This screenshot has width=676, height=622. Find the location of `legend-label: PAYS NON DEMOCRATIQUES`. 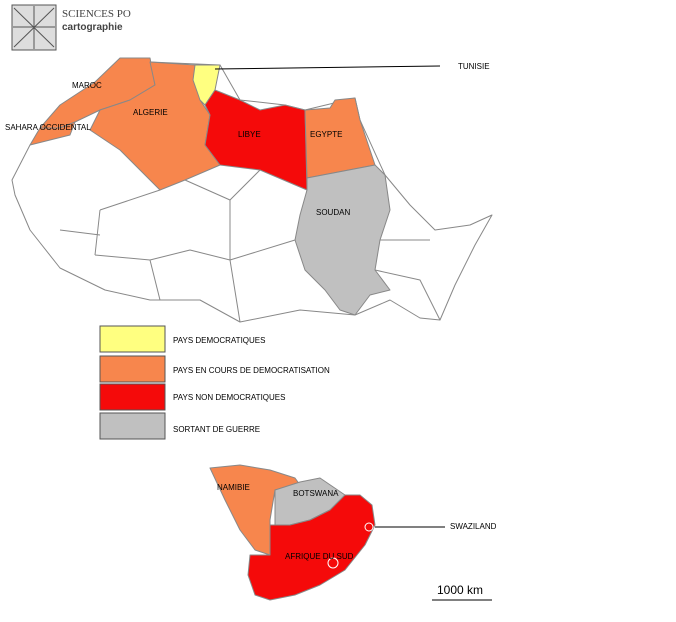

legend-label: PAYS NON DEMOCRATIQUES is located at coordinates (229, 397).